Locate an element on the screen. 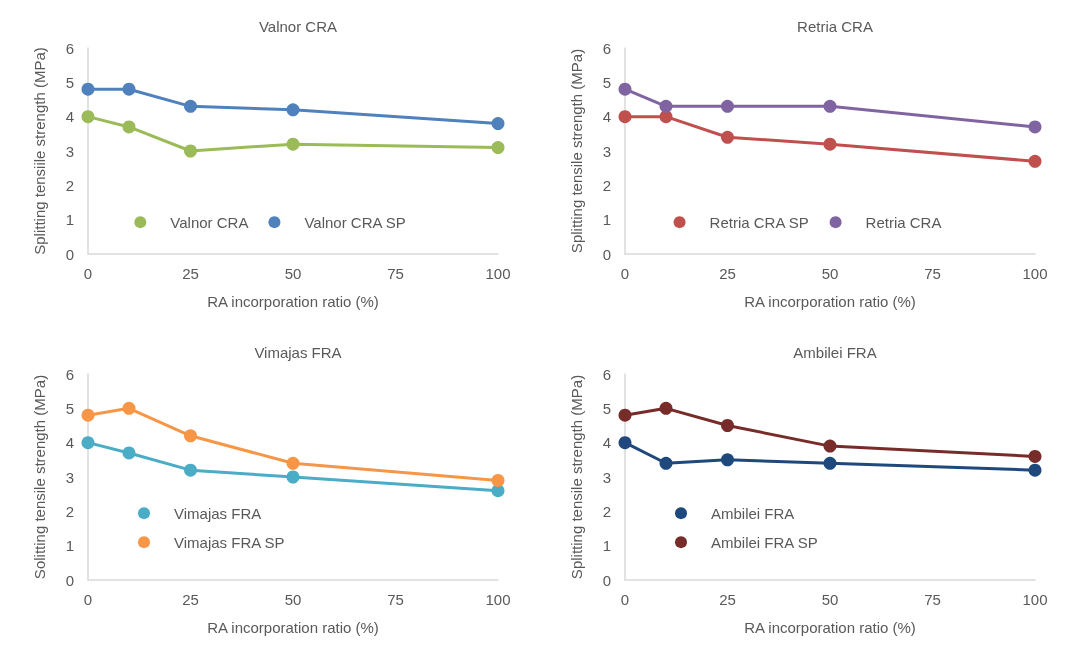 The image size is (1069, 649). legend-label: Retria CRA SP is located at coordinates (759, 222).